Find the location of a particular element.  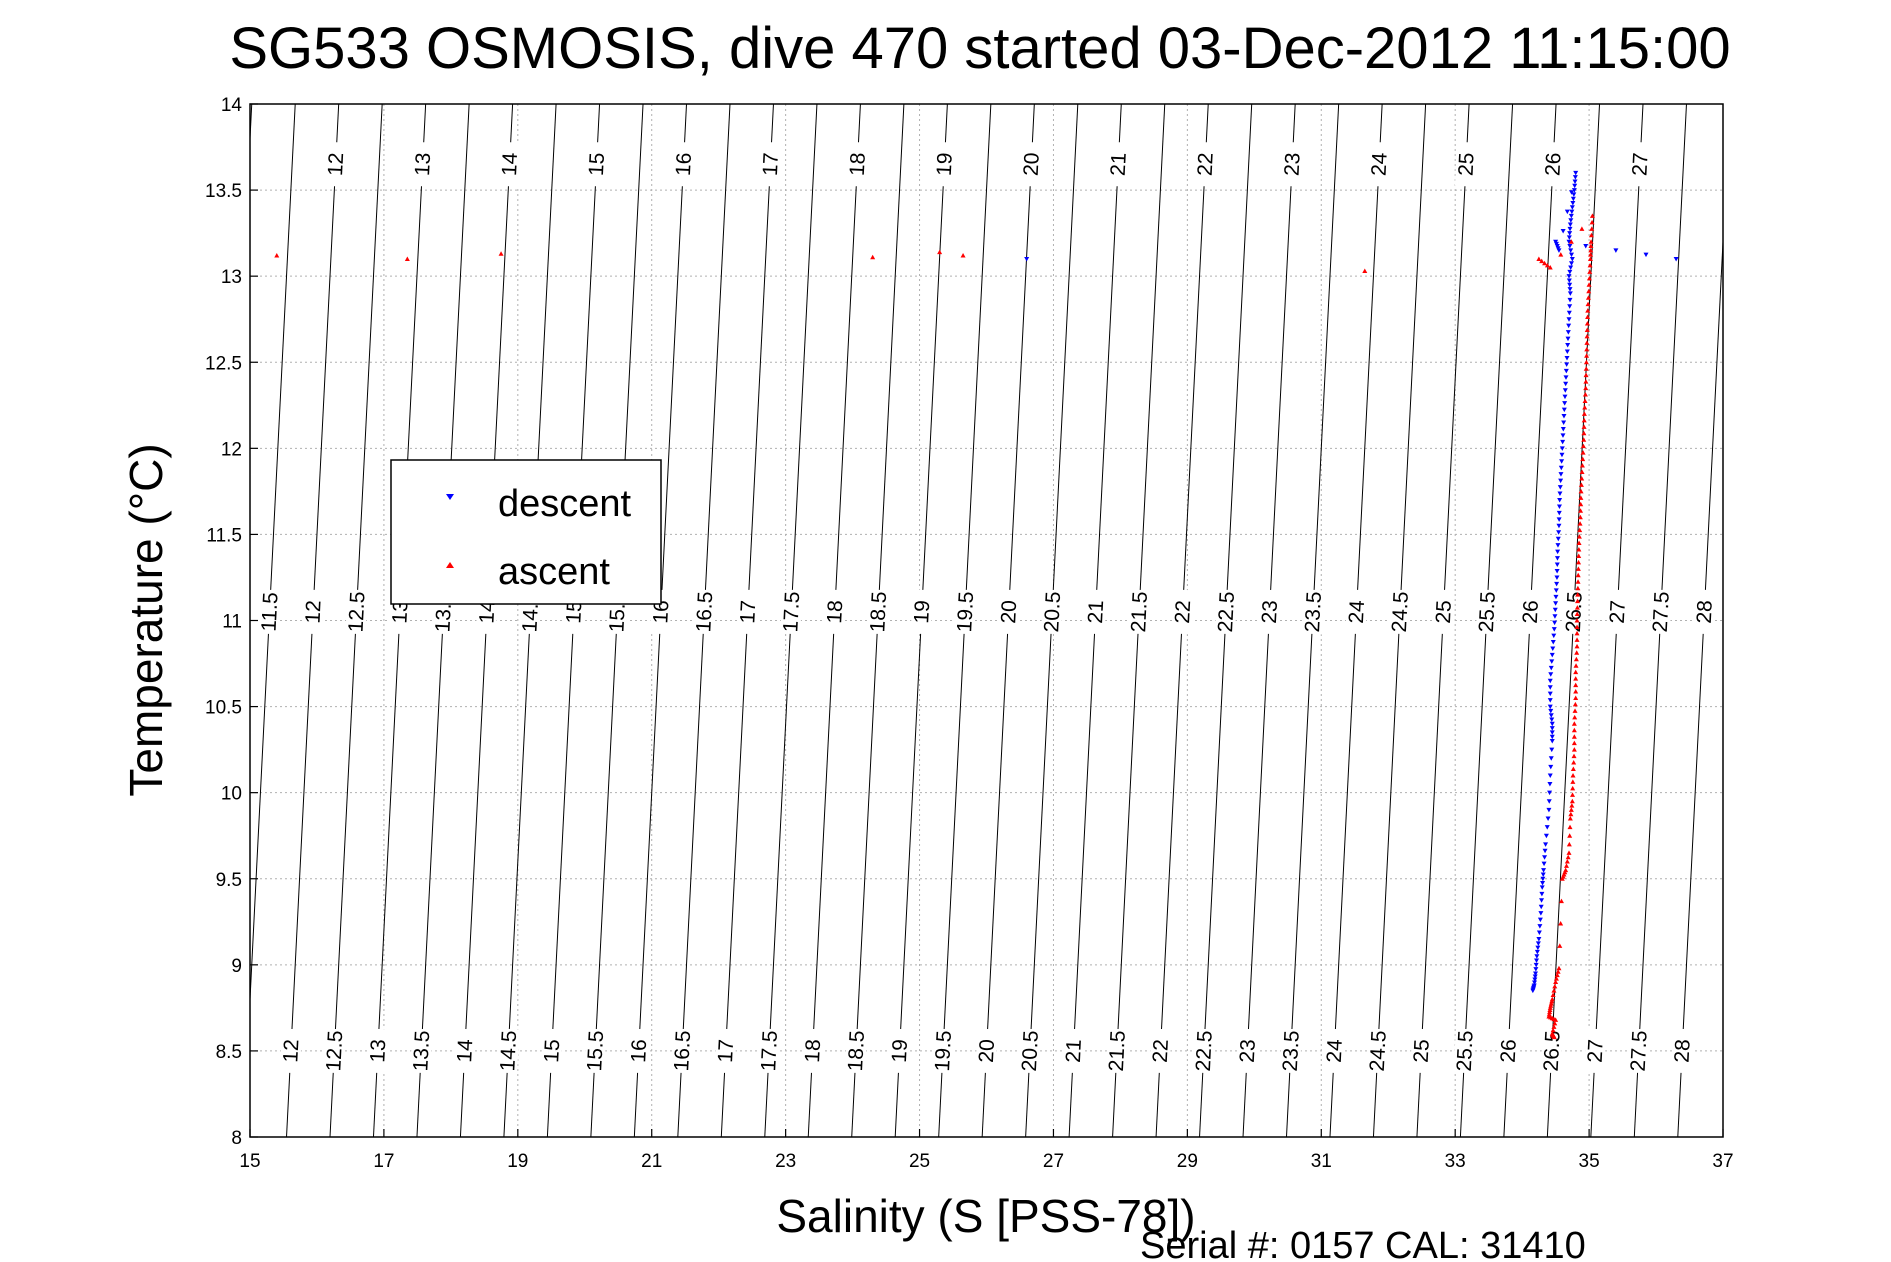

legend-marker-ascent is located at coordinates (450, 565).